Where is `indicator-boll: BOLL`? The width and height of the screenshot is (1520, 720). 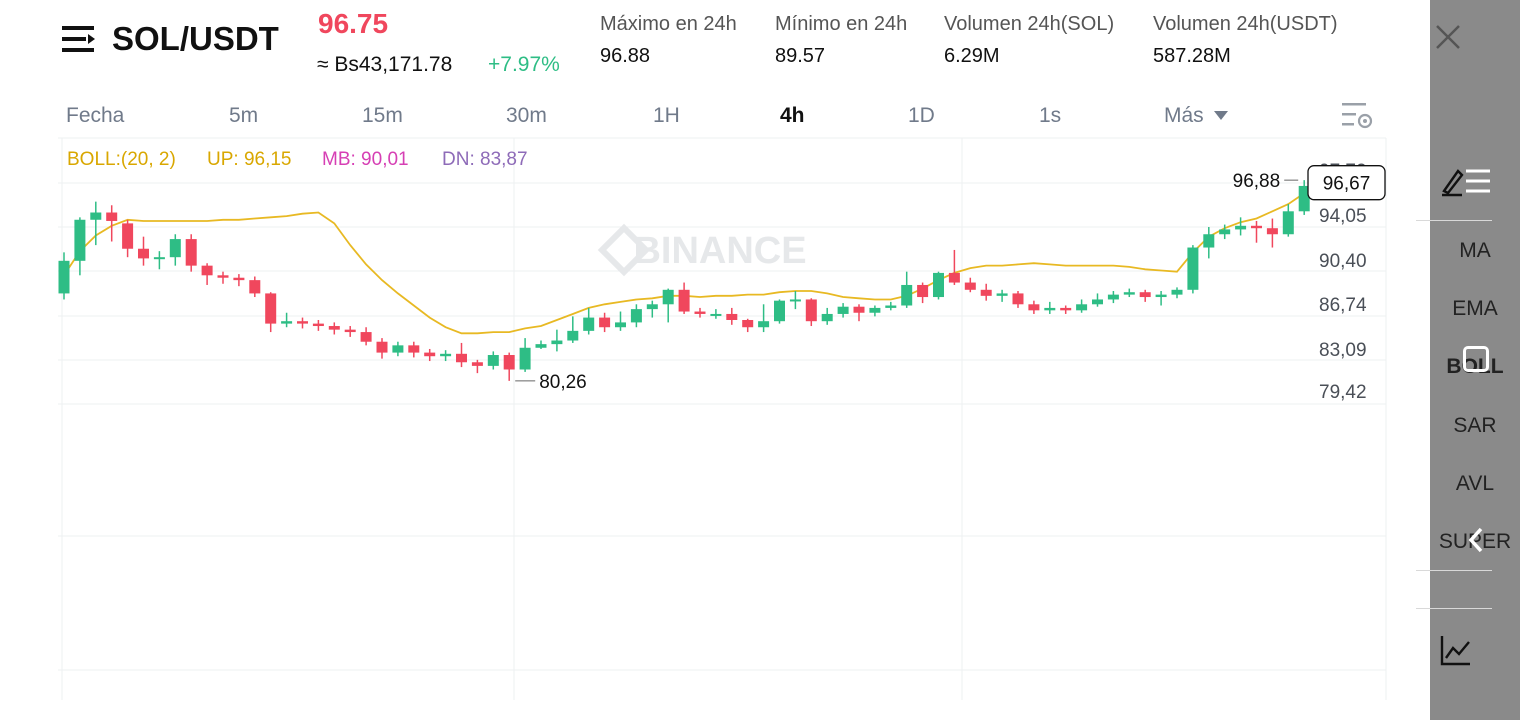 indicator-boll: BOLL is located at coordinates (1475, 366).